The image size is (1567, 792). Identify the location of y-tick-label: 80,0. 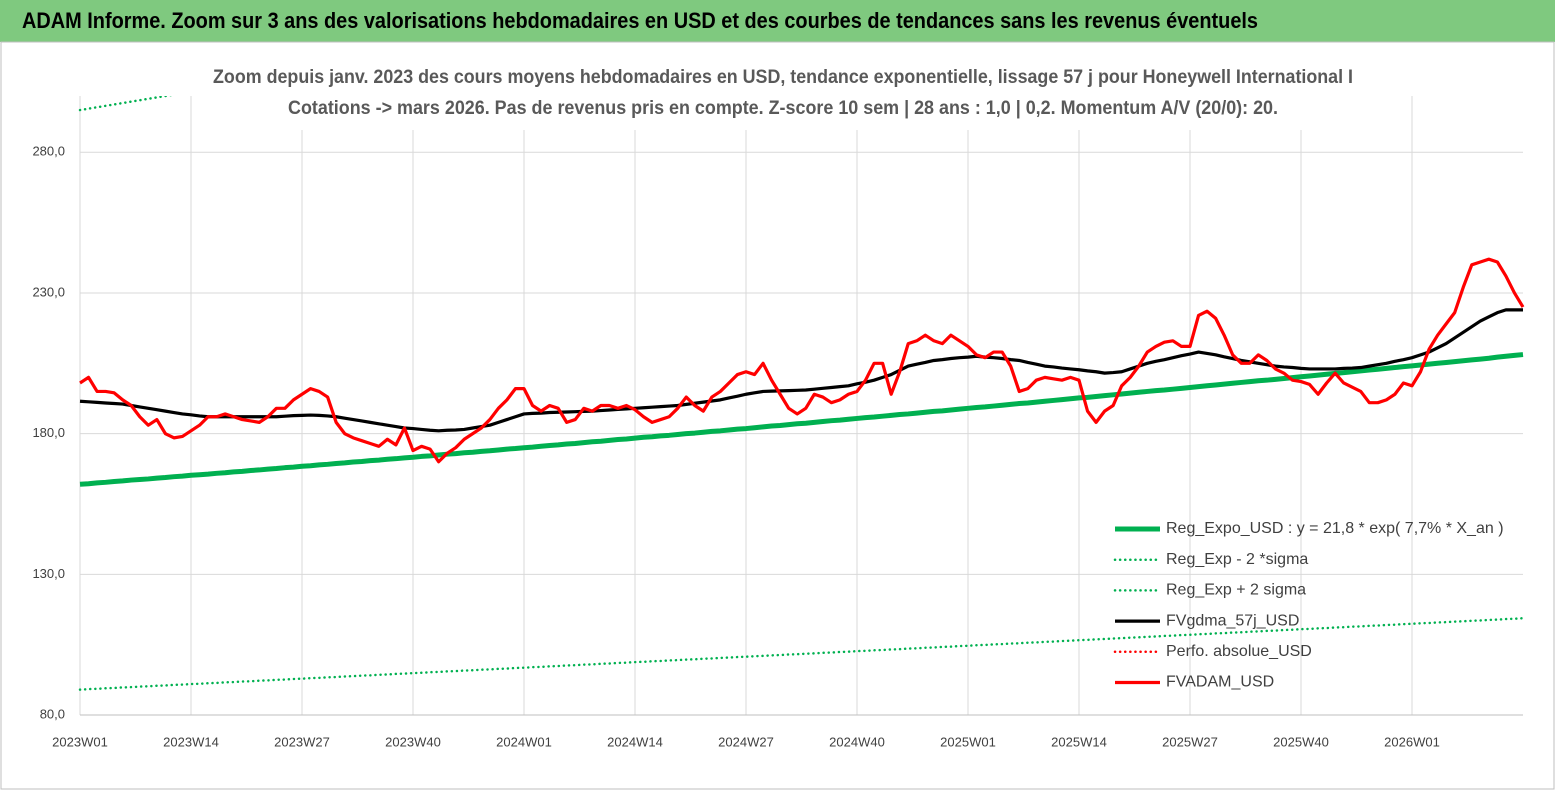
(52, 713).